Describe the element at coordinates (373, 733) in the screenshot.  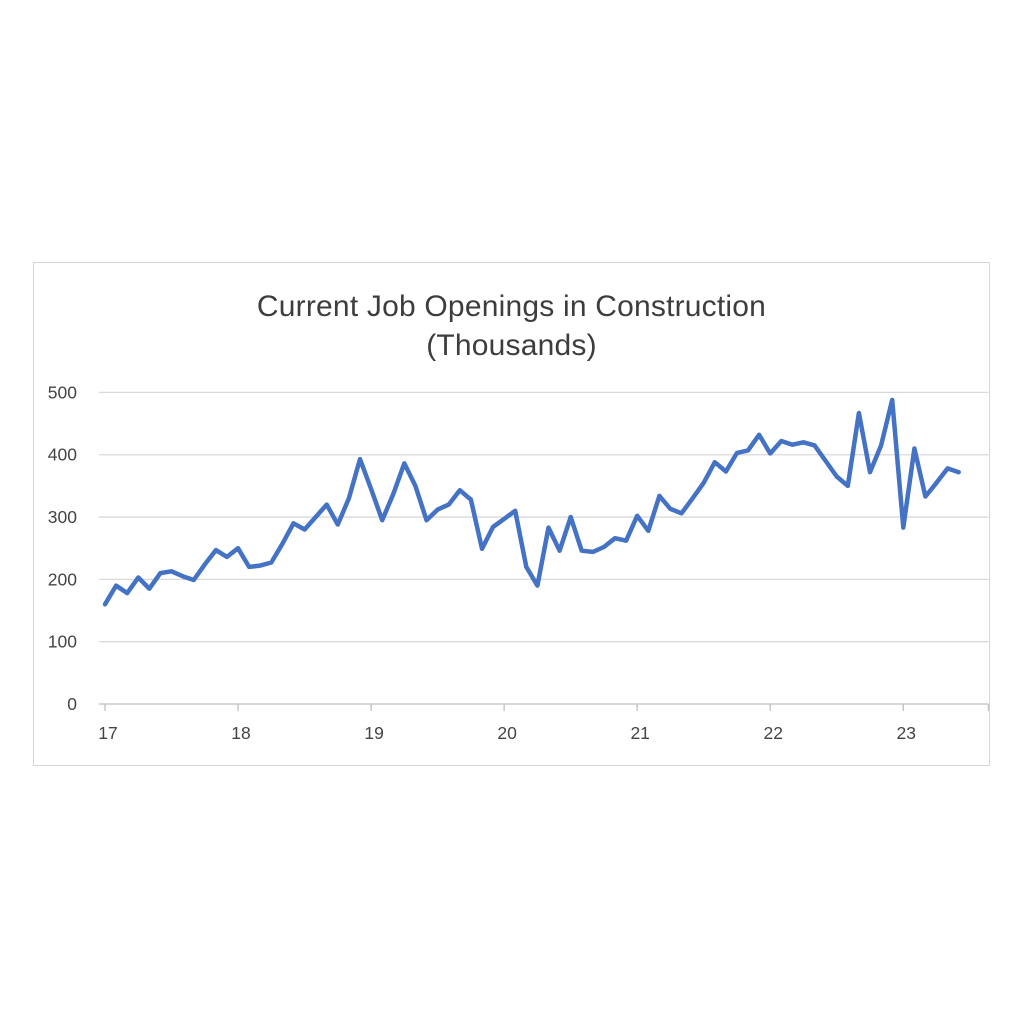
I see `x-tick-label: 19` at that location.